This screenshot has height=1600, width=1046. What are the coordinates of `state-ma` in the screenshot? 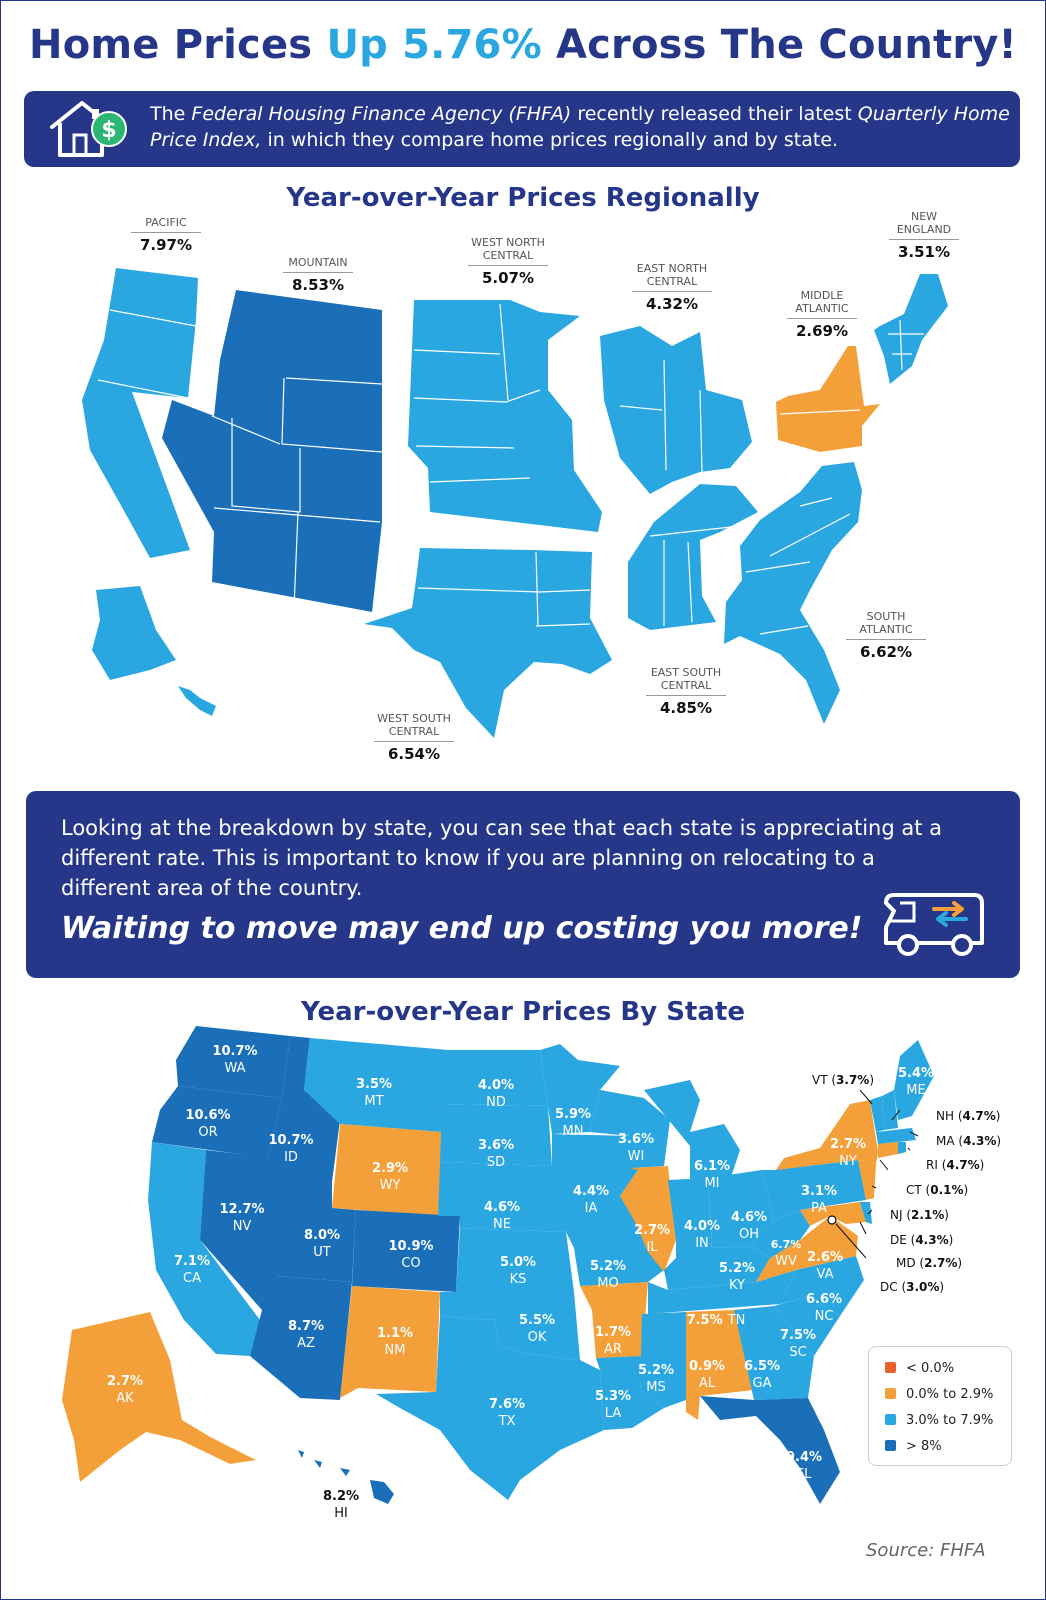 It's located at (896, 1136).